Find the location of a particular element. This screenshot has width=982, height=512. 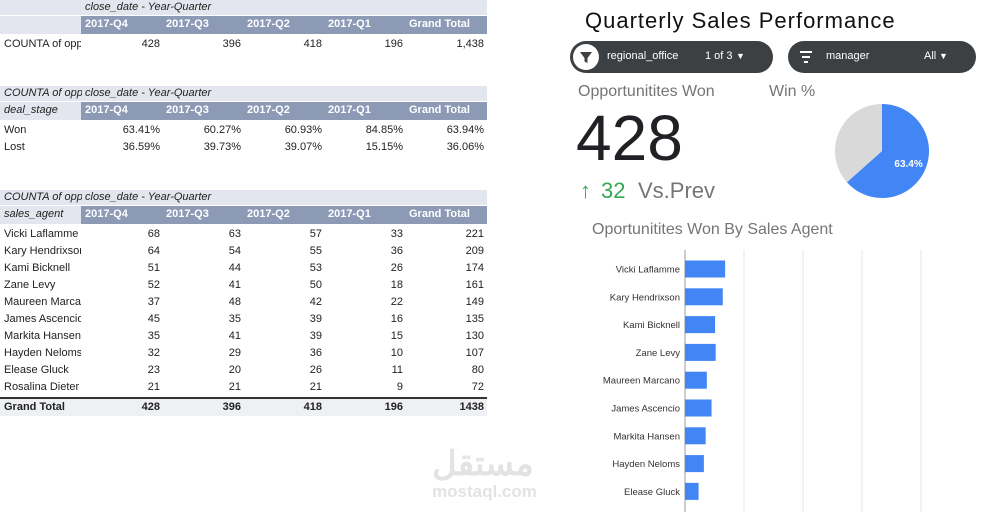

table-value: 22 is located at coordinates (396, 302).